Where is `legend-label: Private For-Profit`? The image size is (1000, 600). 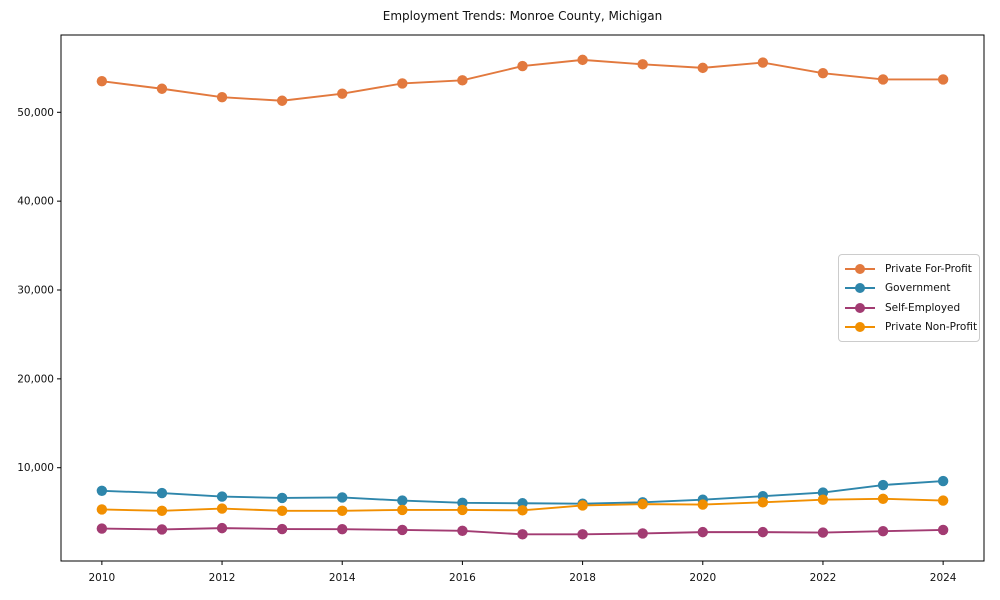
legend-label: Private For-Profit is located at coordinates (928, 268).